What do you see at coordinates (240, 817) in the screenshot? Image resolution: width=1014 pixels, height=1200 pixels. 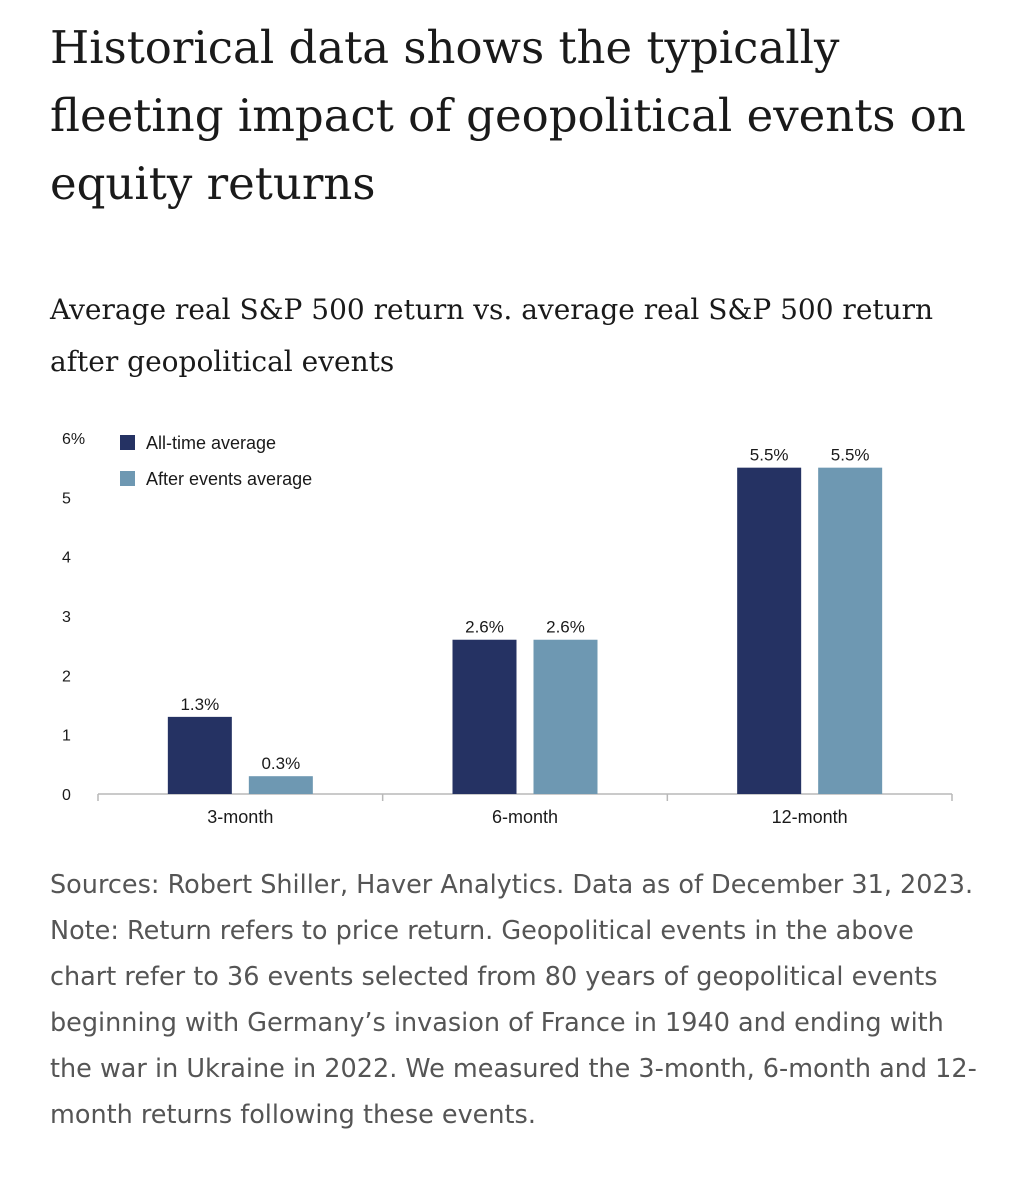 I see `x-tick-label: 3-month` at bounding box center [240, 817].